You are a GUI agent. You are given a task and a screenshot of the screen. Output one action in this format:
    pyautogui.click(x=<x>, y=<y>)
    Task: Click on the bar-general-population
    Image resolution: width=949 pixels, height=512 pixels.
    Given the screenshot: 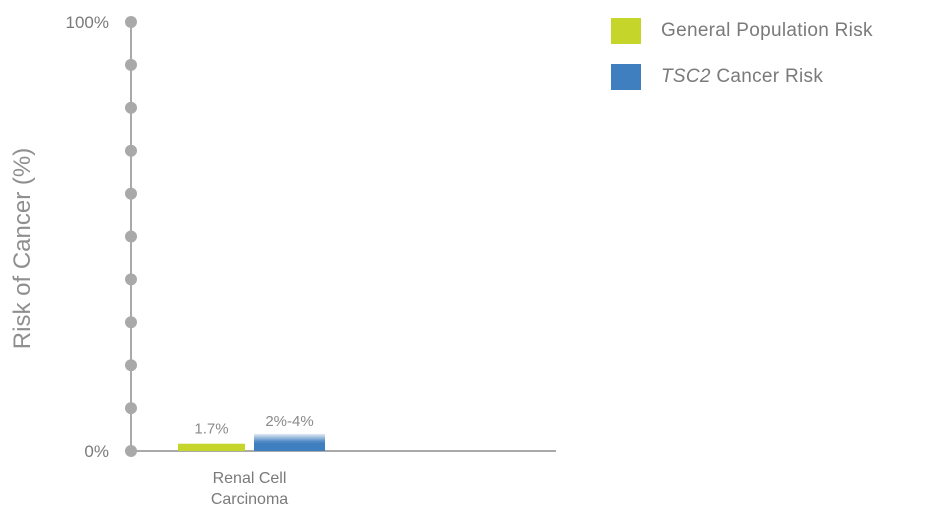 What is the action you would take?
    pyautogui.click(x=211, y=447)
    